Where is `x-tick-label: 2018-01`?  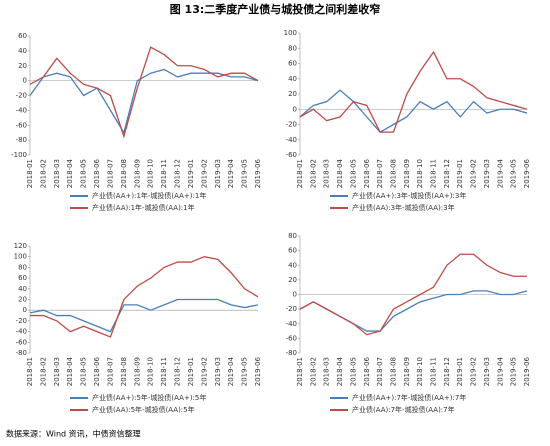
x-tick-label: 2018-01 is located at coordinates (30, 371).